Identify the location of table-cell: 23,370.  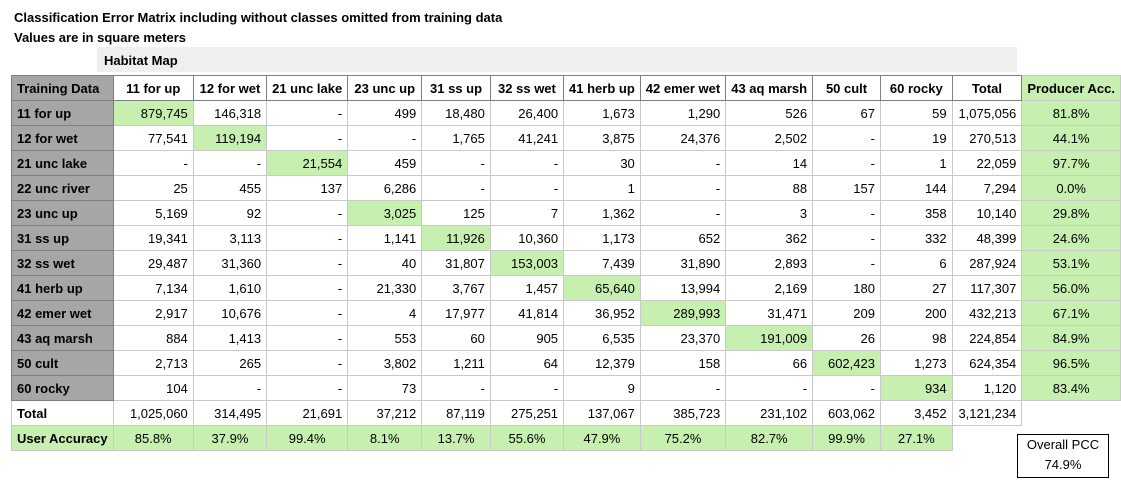
(683, 338).